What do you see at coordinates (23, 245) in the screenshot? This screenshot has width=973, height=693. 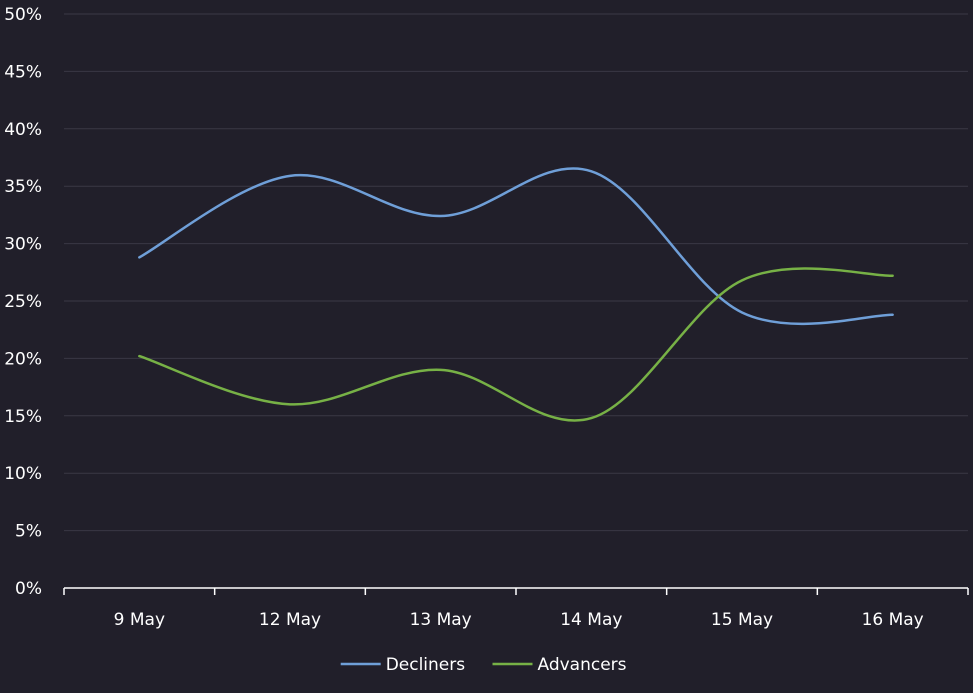 I see `y-tick-label: 30%` at bounding box center [23, 245].